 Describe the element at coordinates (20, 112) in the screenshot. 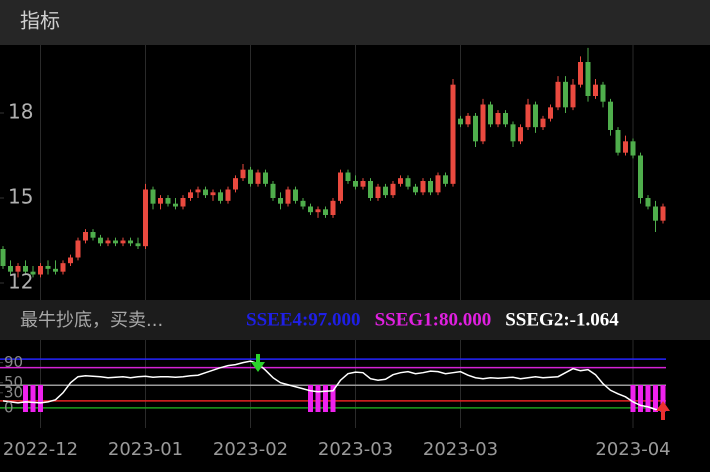

I see `y-tick-label: 18` at that location.